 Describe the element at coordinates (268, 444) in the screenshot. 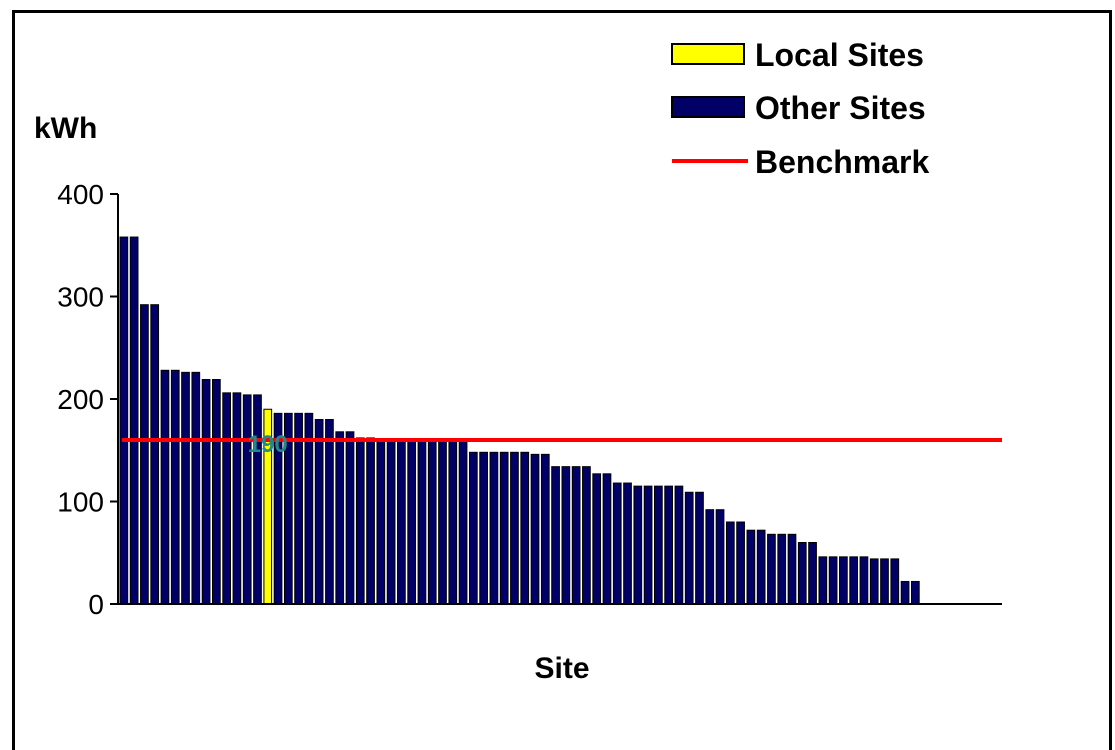

I see `local-site-value-label: 190` at that location.